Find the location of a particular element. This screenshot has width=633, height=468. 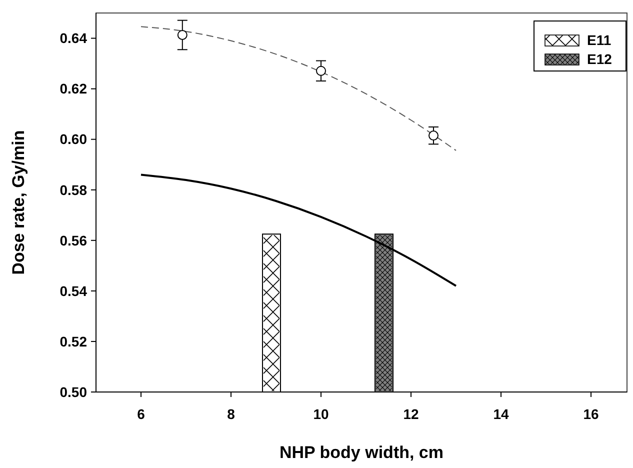

x-tick-label: 16 is located at coordinates (591, 414).